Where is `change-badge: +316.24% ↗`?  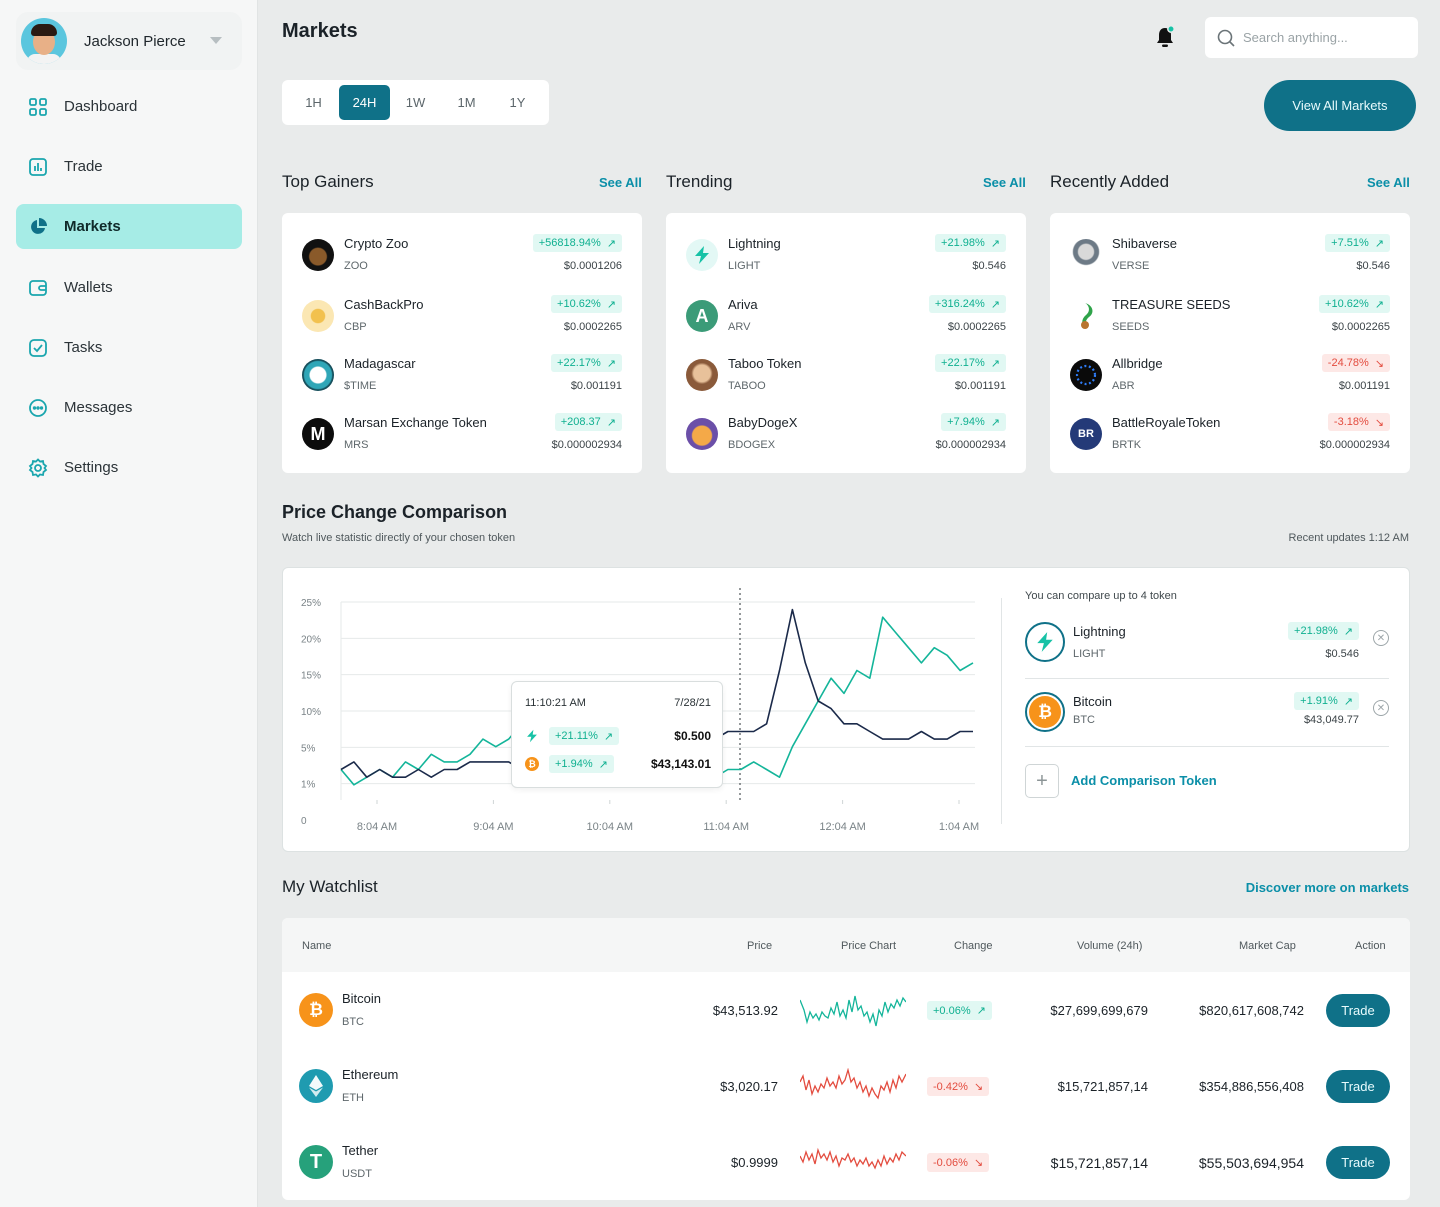 change-badge: +316.24% ↗ is located at coordinates (967, 304).